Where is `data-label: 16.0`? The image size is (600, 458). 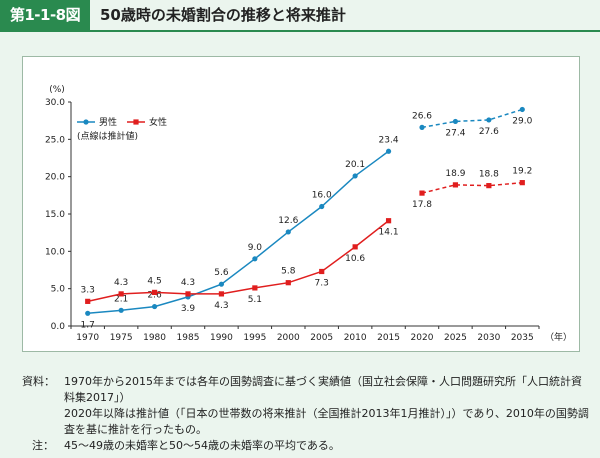
data-label: 16.0 is located at coordinates (322, 196).